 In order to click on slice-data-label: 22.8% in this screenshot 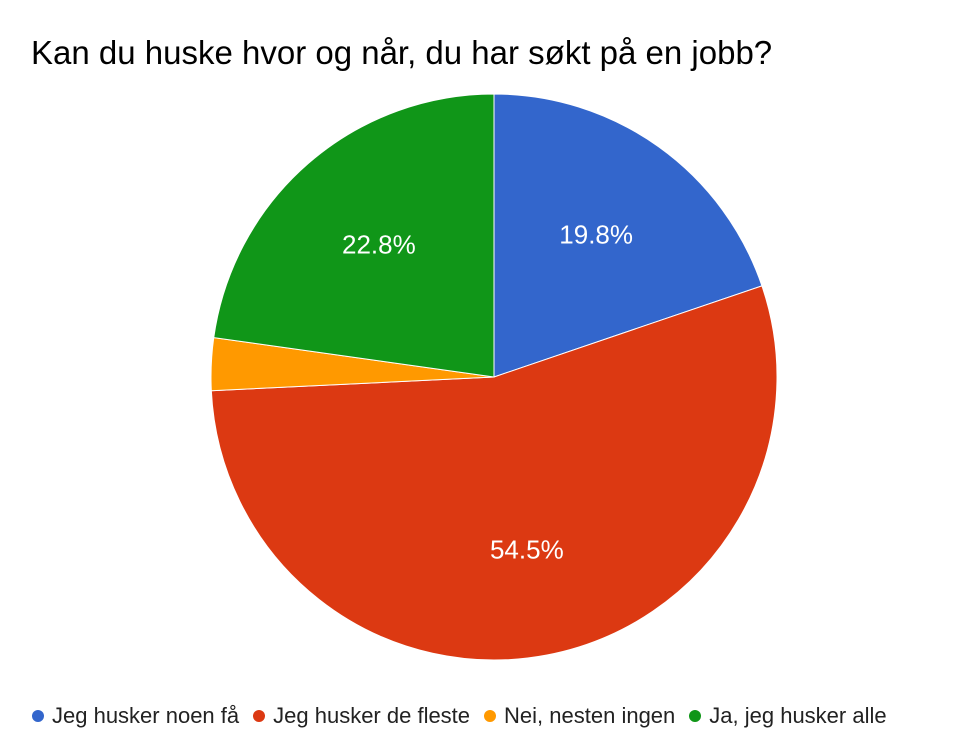, I will do `click(379, 245)`.